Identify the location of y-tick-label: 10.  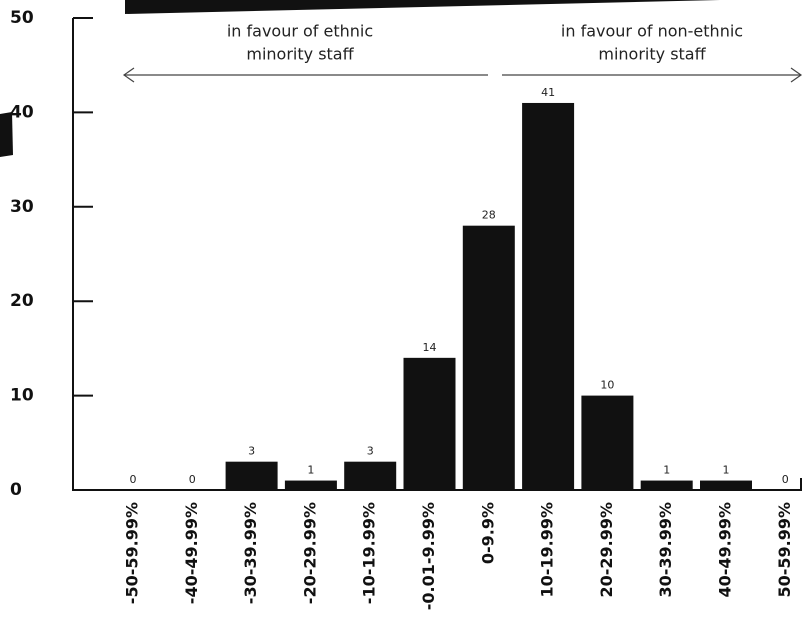
(22, 396).